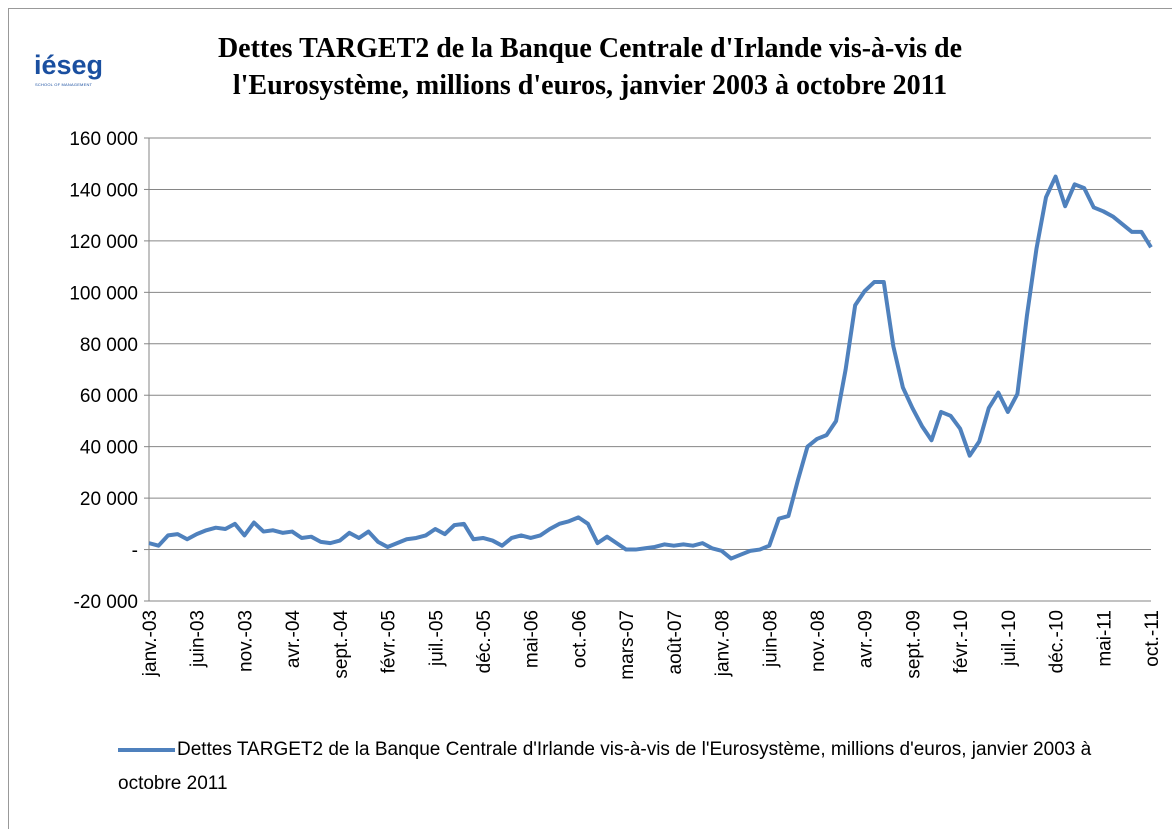  I want to click on x-tick-label: oct.-11, so click(1152, 638).